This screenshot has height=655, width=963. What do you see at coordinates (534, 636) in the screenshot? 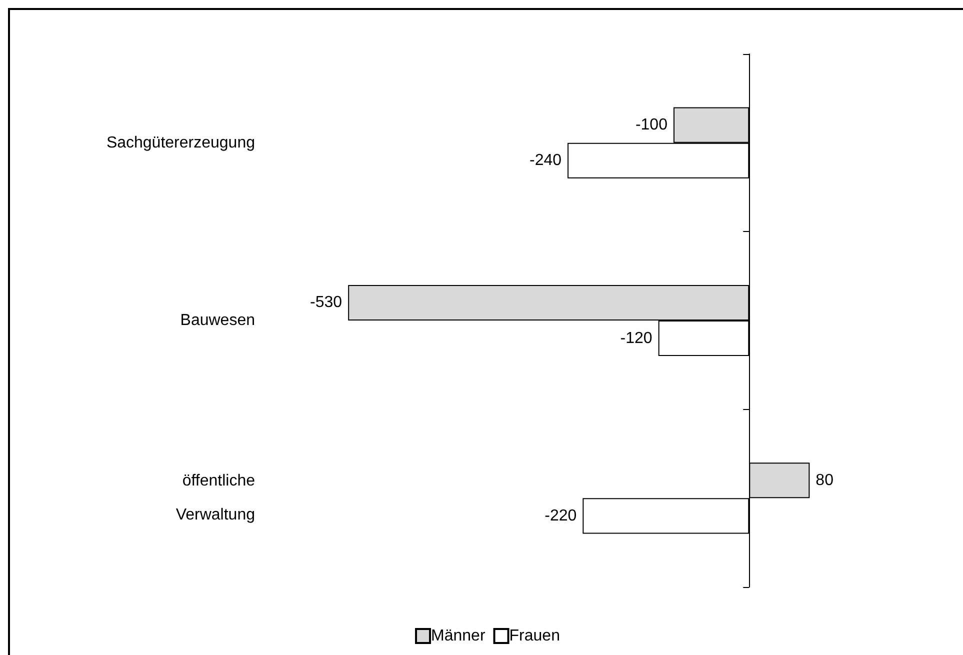
I see `legend-label: Frauen` at bounding box center [534, 636].